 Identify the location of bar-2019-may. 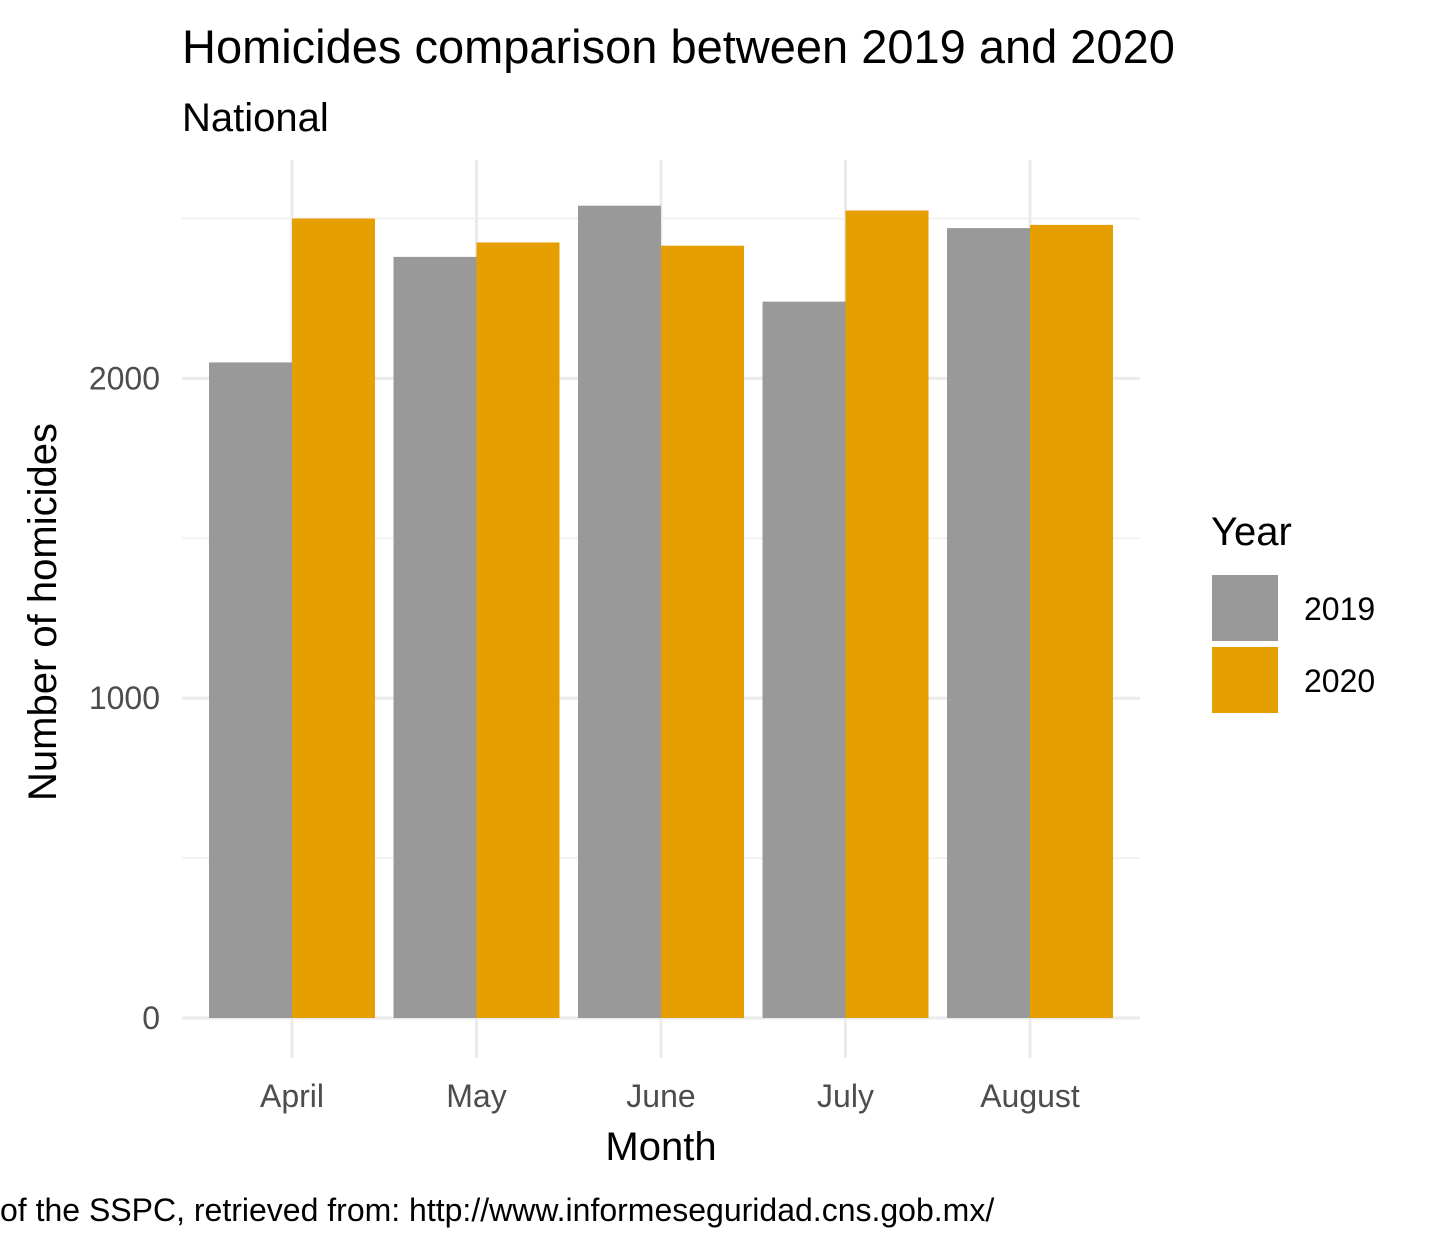
(435, 637).